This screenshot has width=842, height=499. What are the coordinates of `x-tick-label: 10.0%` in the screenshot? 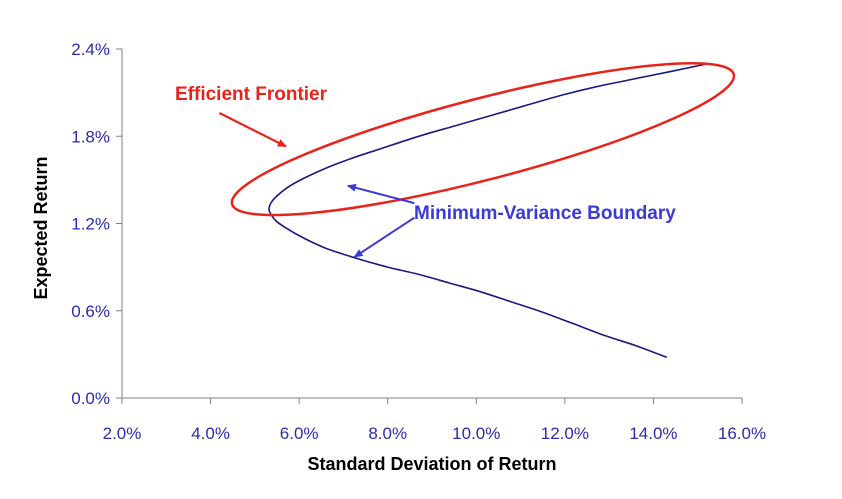 It's located at (476, 433).